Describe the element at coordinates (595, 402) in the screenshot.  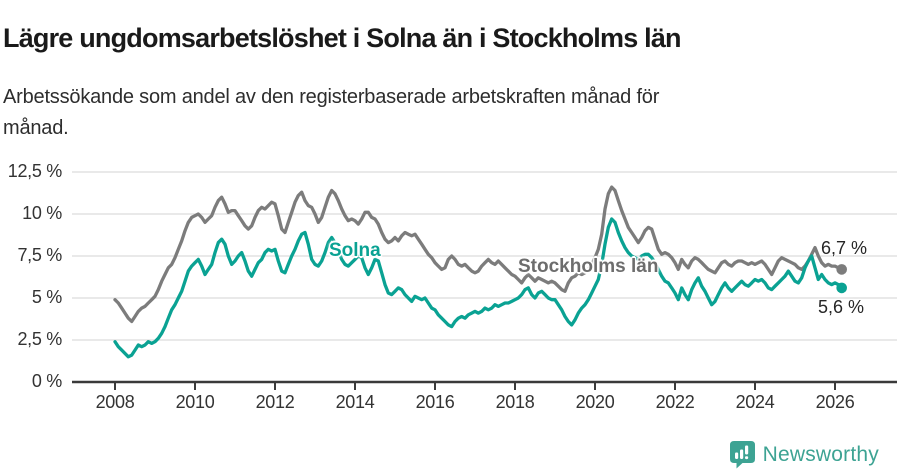
I see `x-axis-tick-label: 2020` at that location.